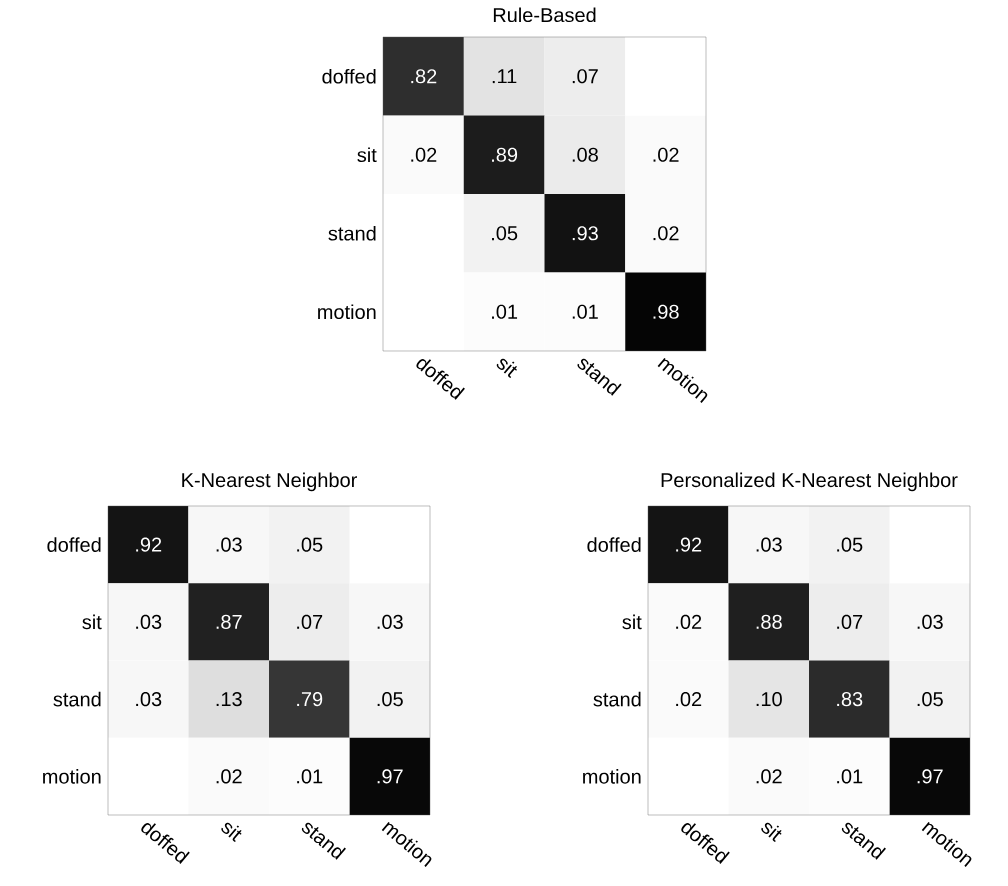  I want to click on data-label: .08, so click(585, 154).